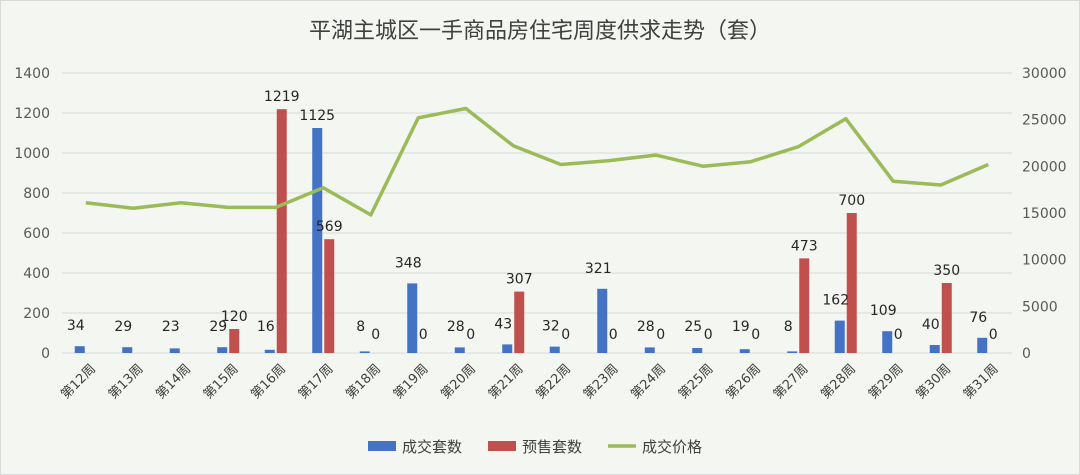 Image resolution: width=1080 pixels, height=475 pixels. What do you see at coordinates (519, 280) in the screenshot?
I see `data-label: 307` at bounding box center [519, 280].